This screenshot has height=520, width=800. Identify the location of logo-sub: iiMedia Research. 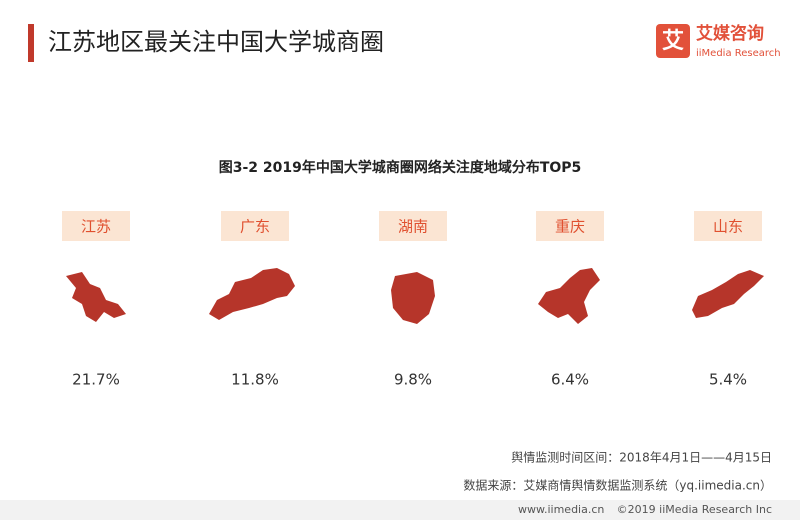
(738, 53).